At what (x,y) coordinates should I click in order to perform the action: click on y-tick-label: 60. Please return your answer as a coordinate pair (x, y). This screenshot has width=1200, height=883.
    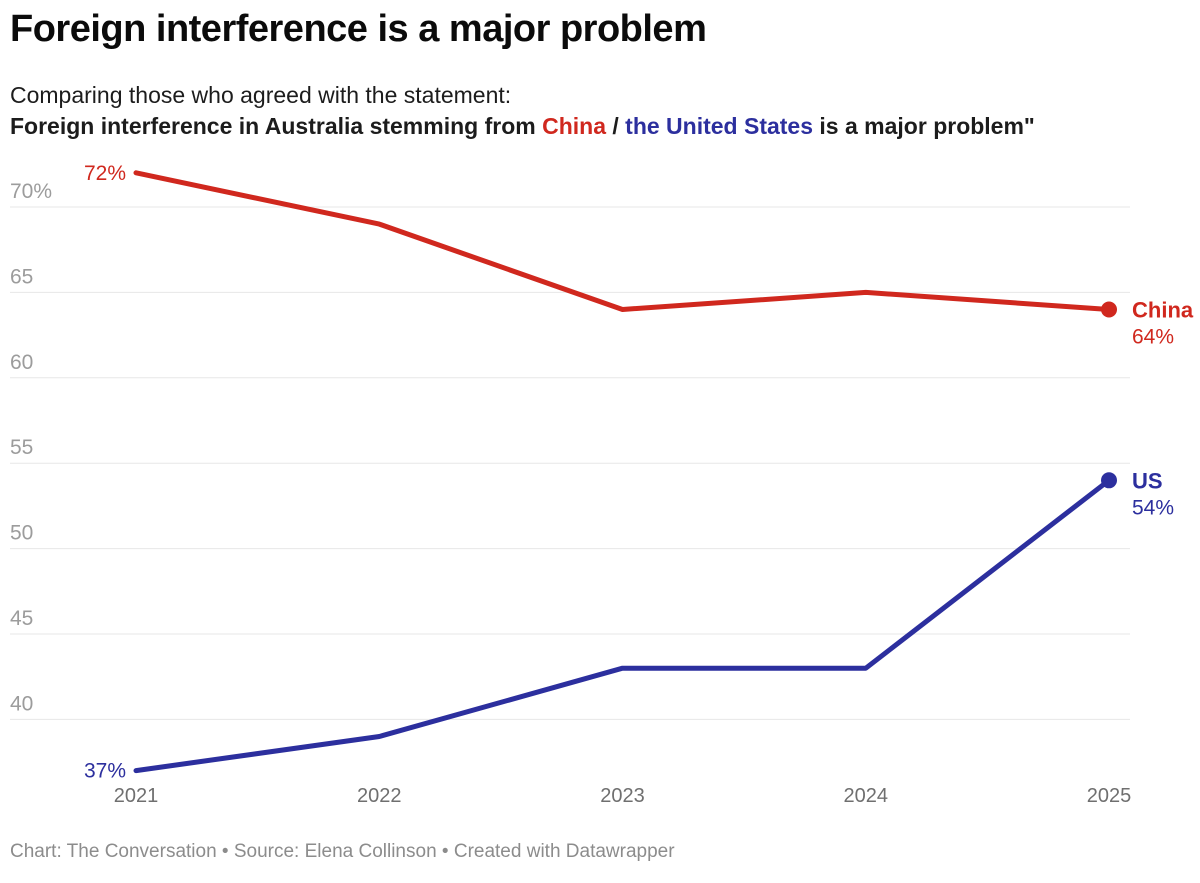
    Looking at the image, I should click on (21, 362).